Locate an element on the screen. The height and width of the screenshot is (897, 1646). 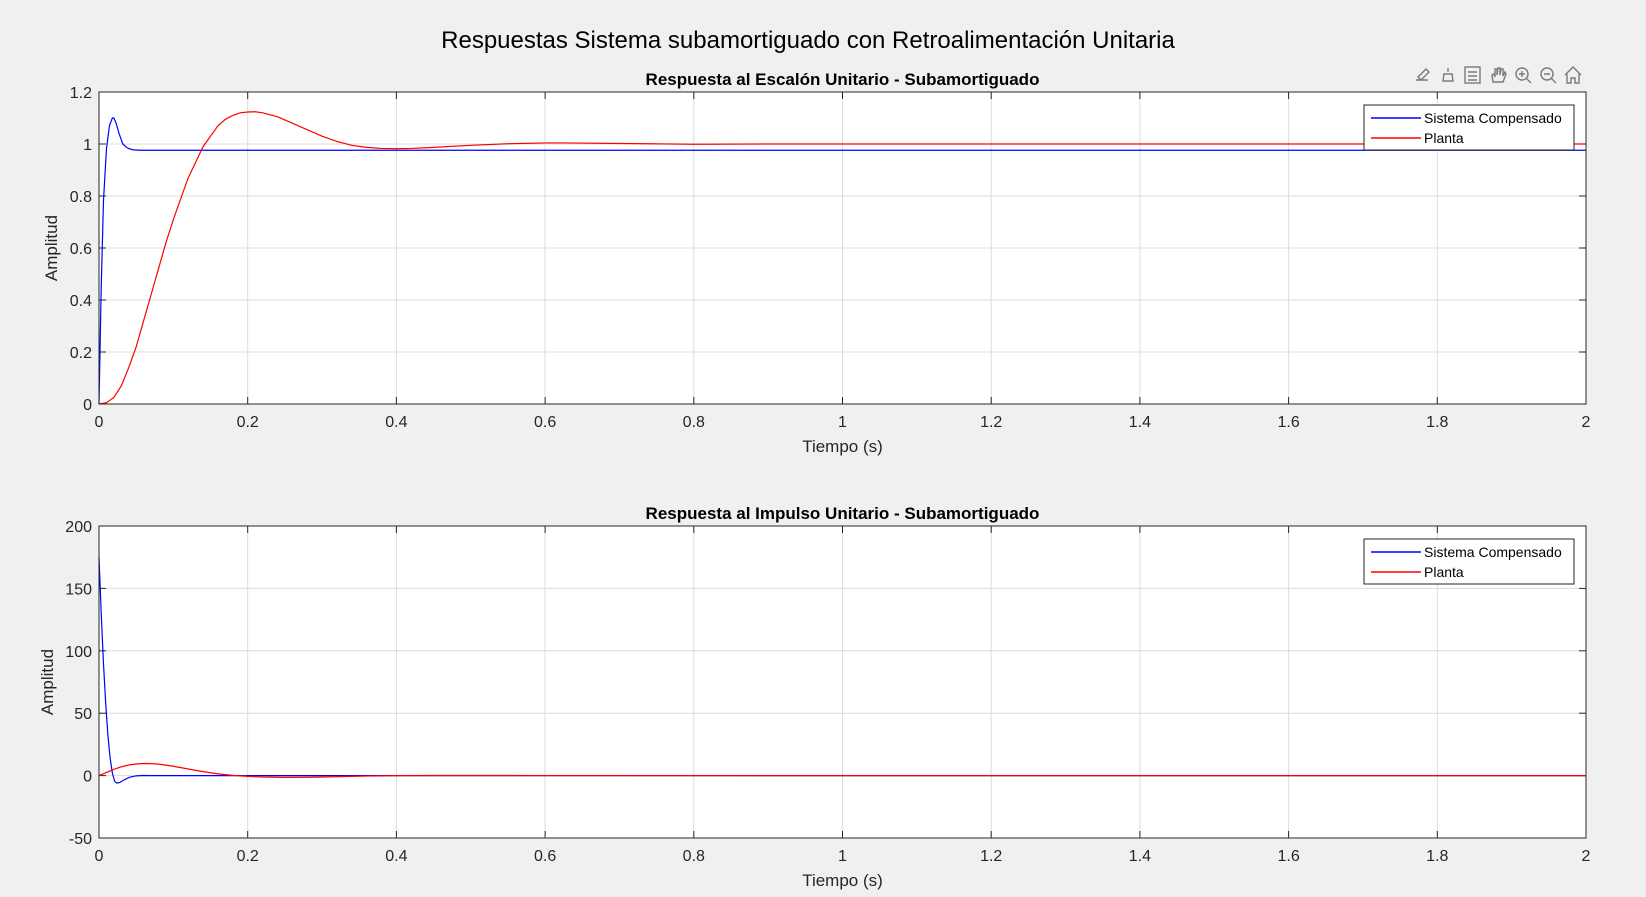
chart-1-legend-box is located at coordinates (1469, 127).